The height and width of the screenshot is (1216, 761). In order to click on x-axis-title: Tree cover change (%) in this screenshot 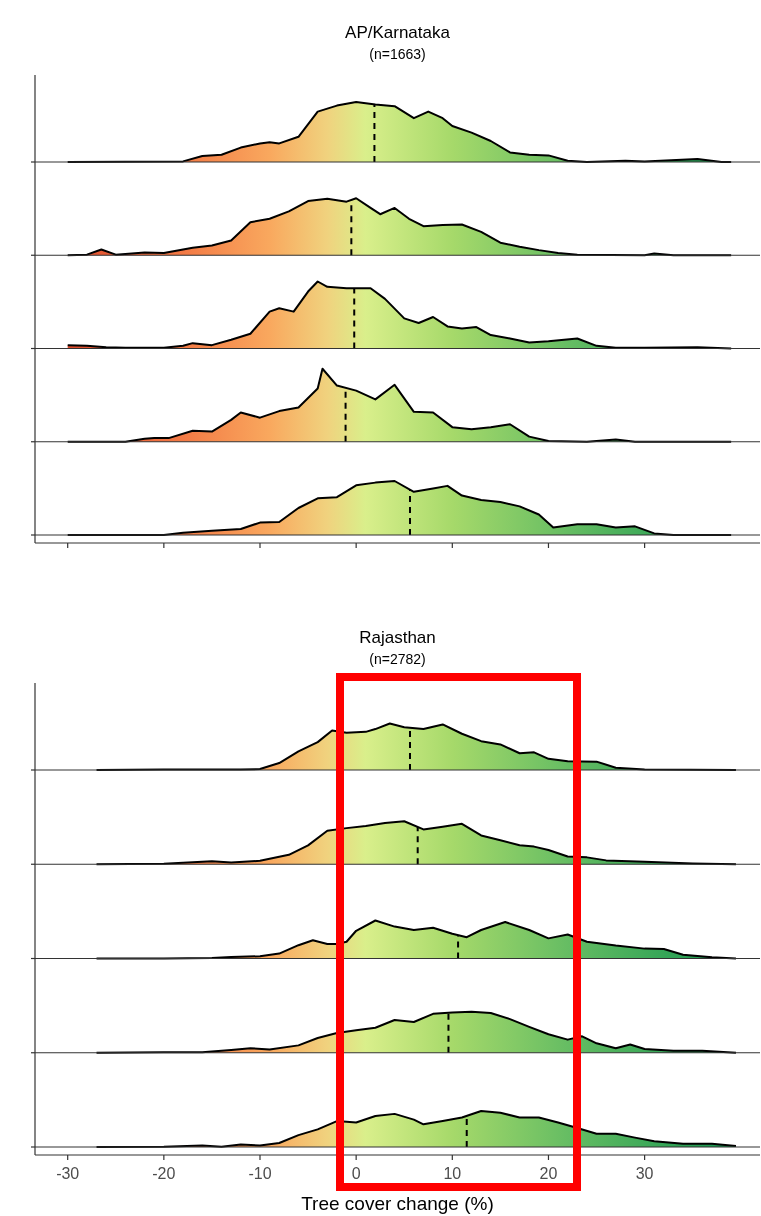, I will do `click(397, 1203)`.